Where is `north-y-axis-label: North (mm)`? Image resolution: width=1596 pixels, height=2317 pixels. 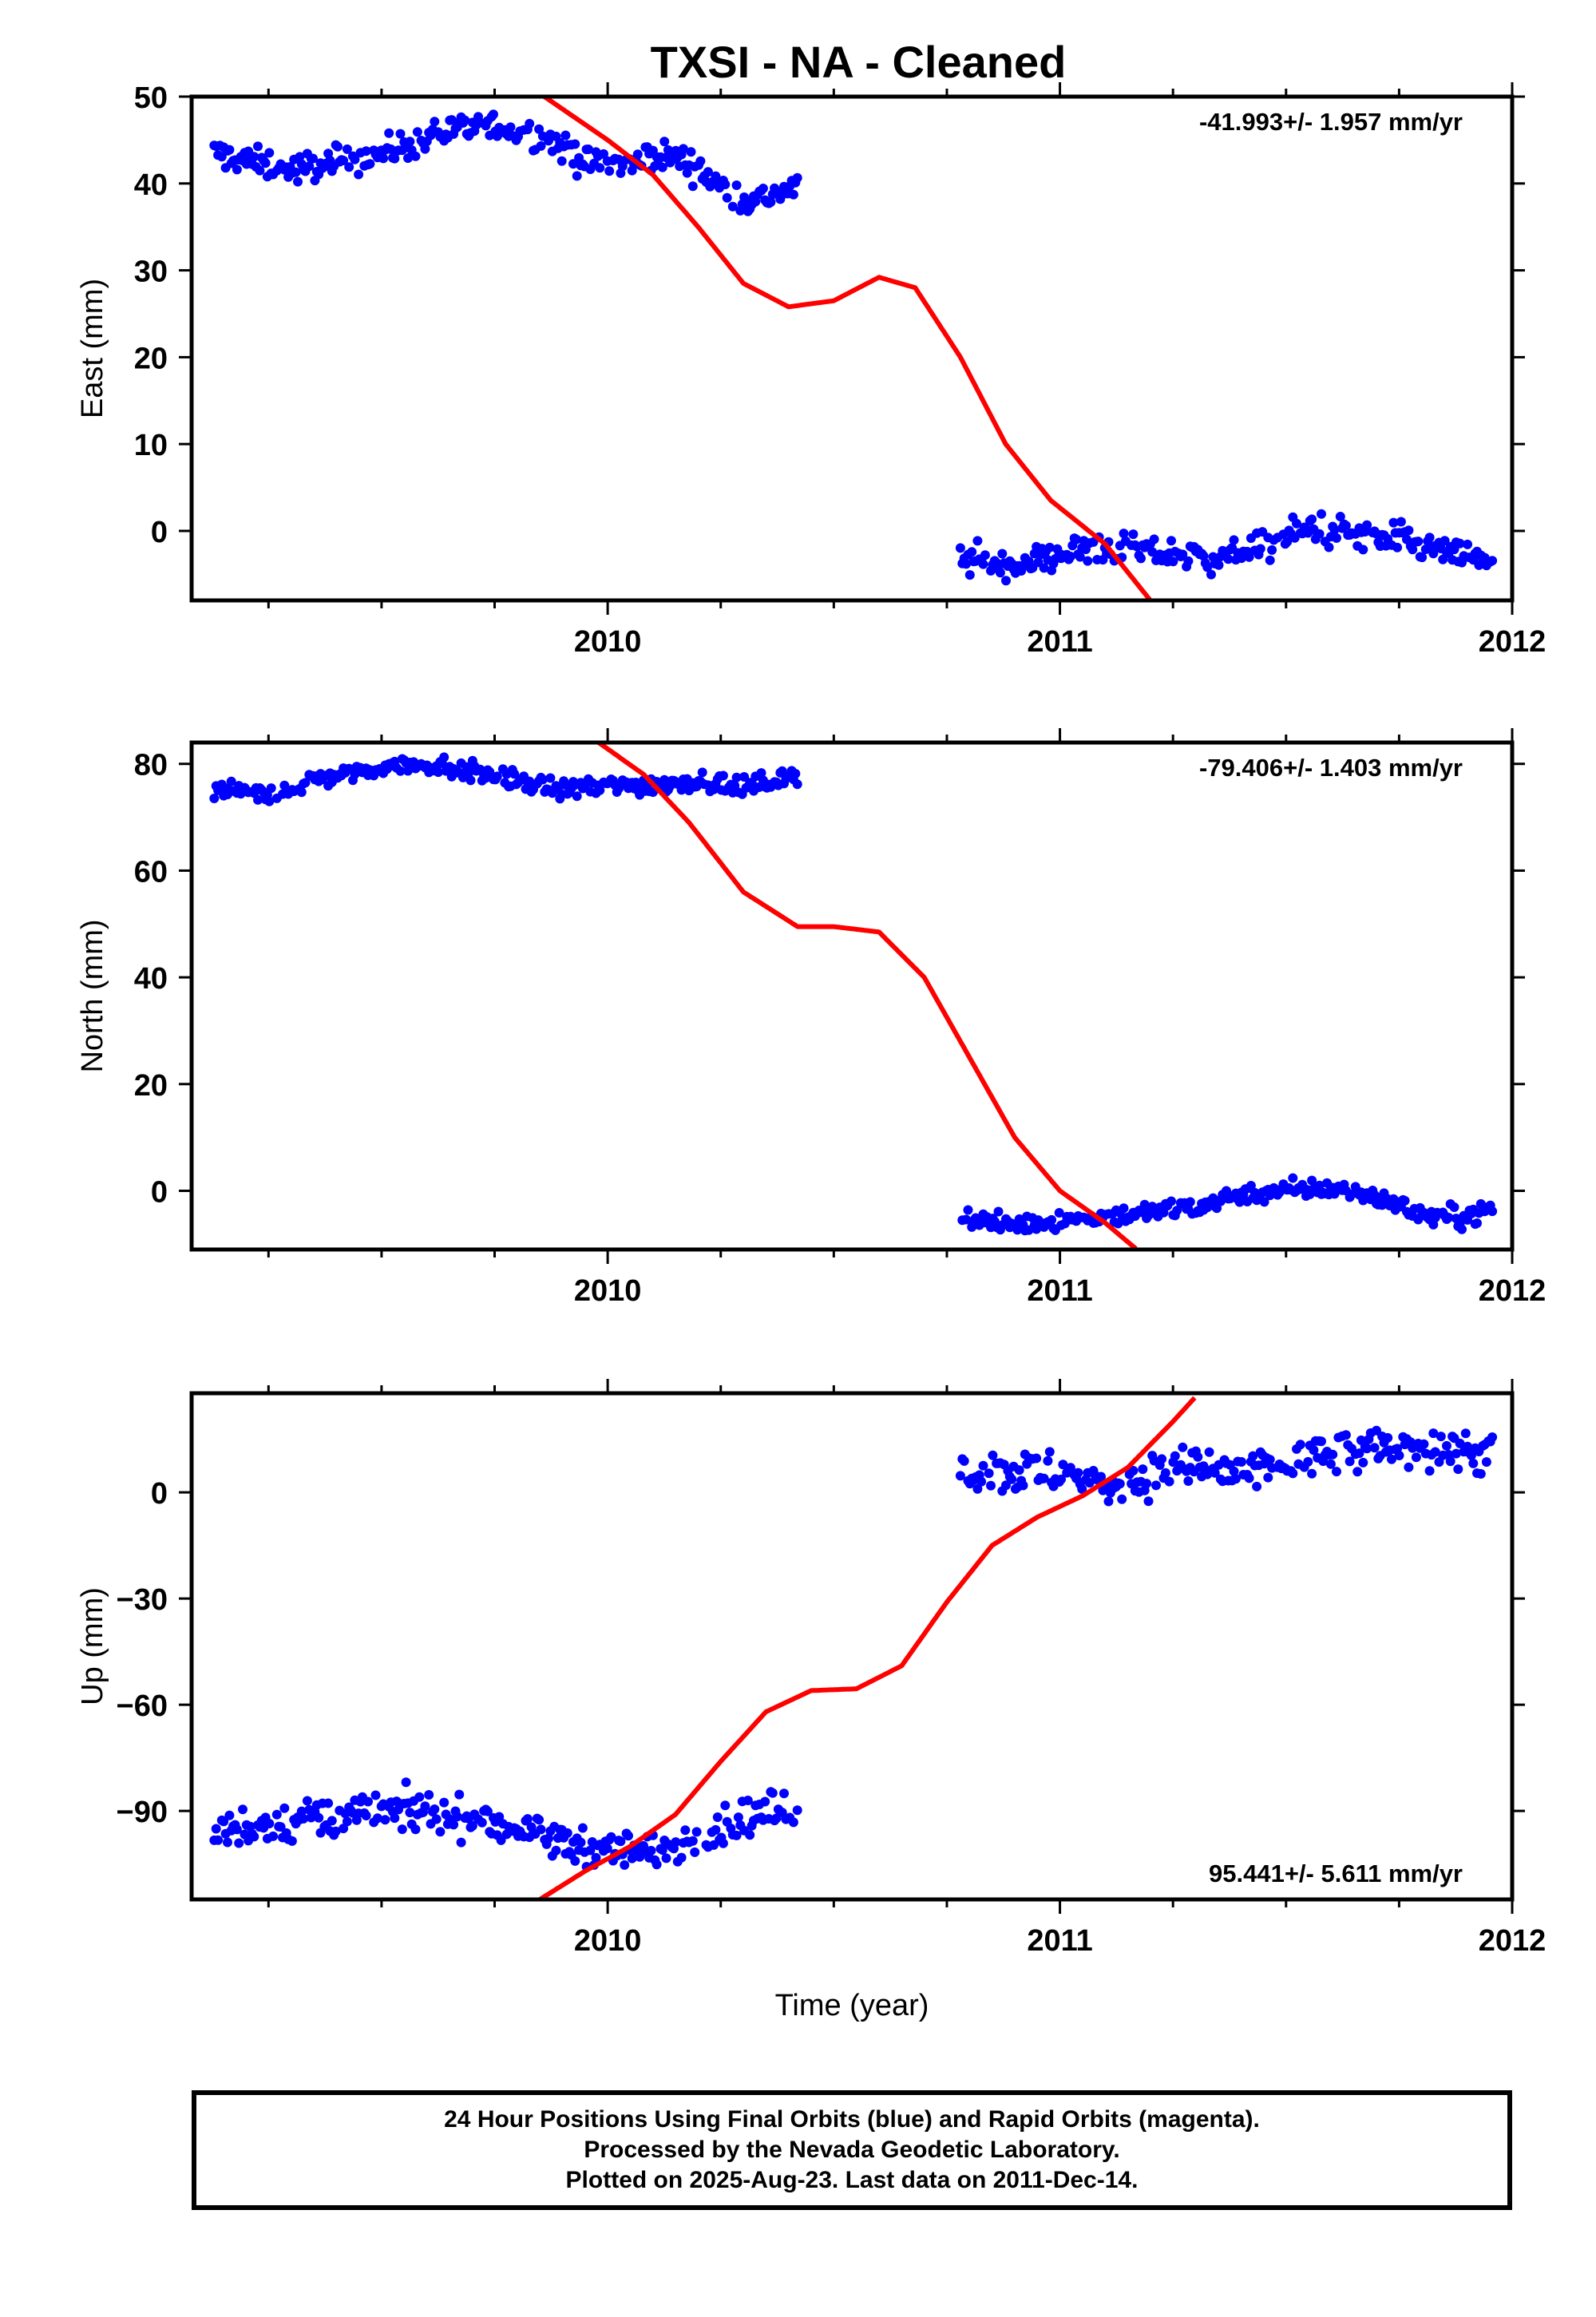
north-y-axis-label: North (mm) is located at coordinates (92, 995).